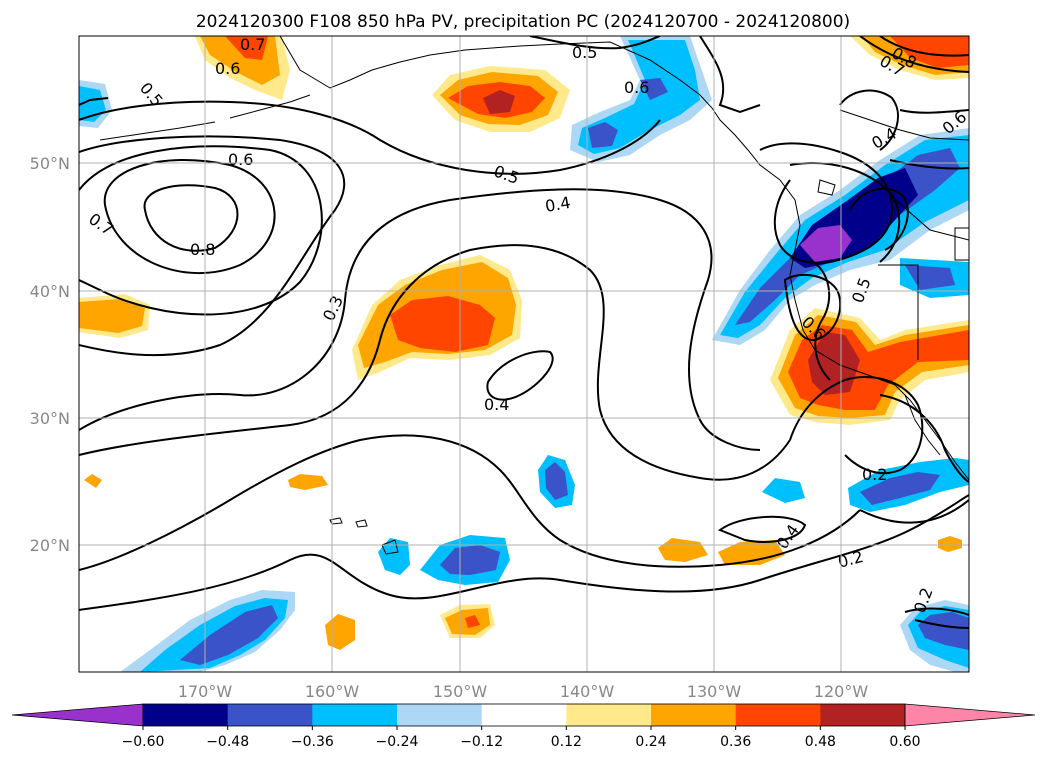  What do you see at coordinates (205, 691) in the screenshot?
I see `lon-label: 170°W` at bounding box center [205, 691].